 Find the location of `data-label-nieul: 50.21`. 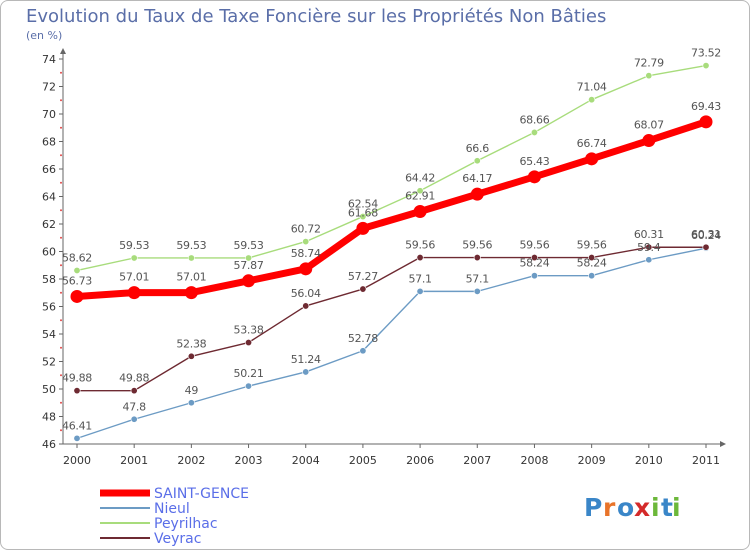

data-label-nieul: 50.21 is located at coordinates (249, 373).